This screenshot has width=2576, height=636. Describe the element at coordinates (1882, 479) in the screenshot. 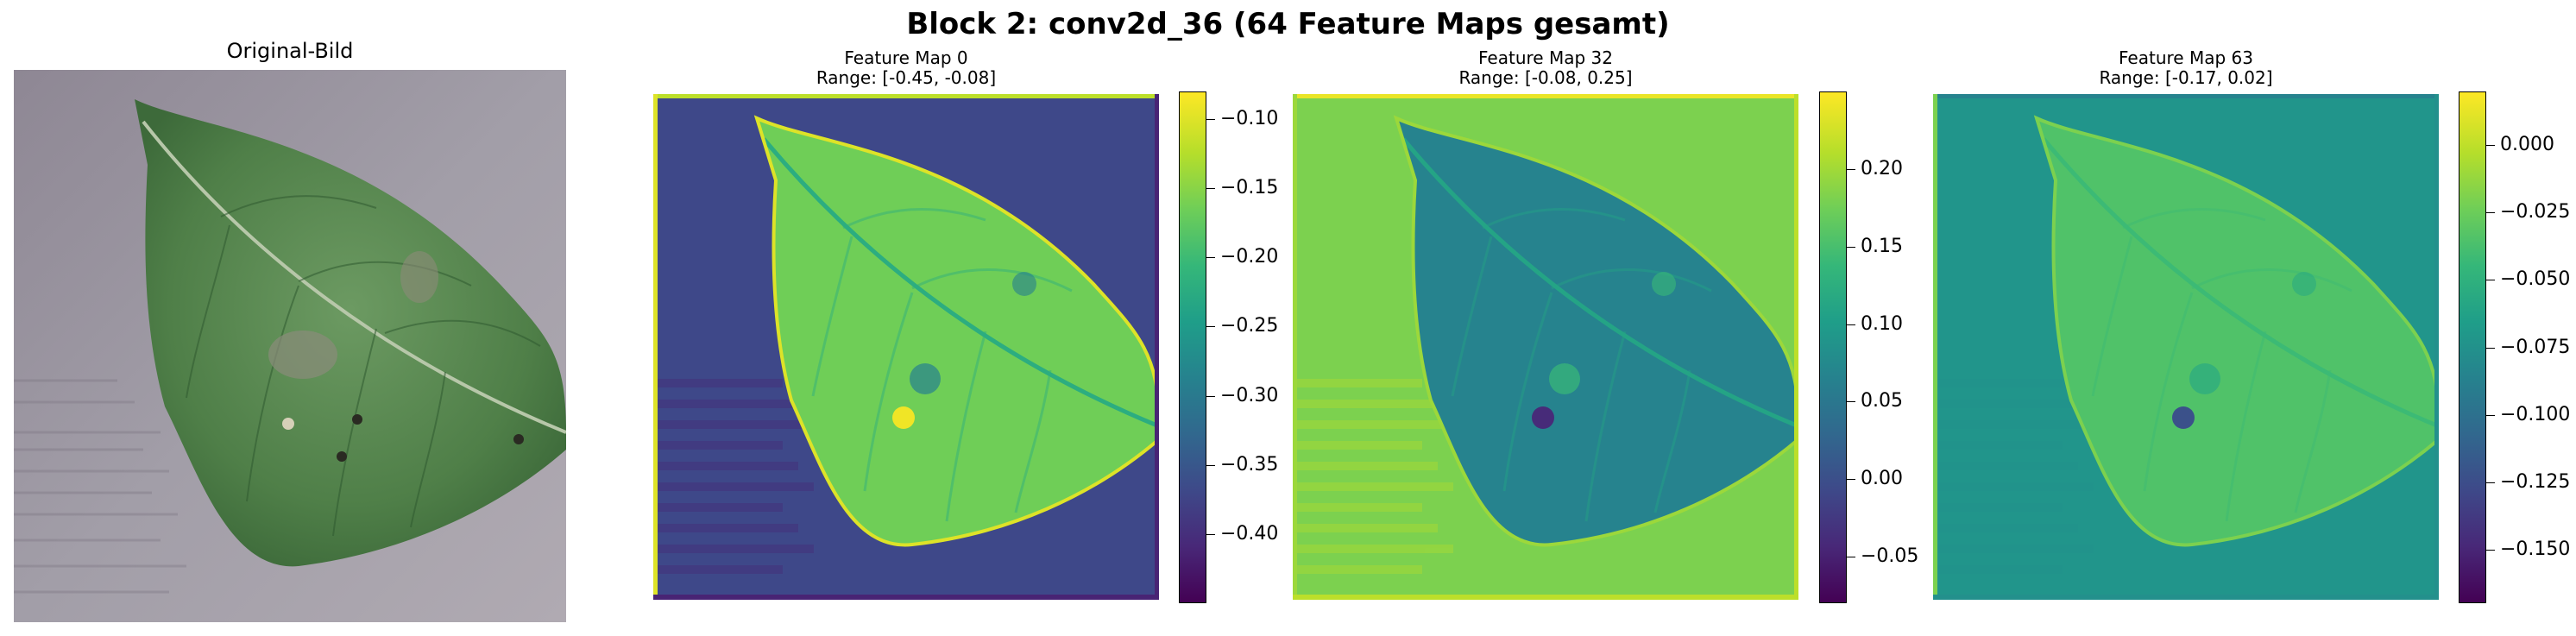

I see `colorbar-tick-label: 0.00` at that location.